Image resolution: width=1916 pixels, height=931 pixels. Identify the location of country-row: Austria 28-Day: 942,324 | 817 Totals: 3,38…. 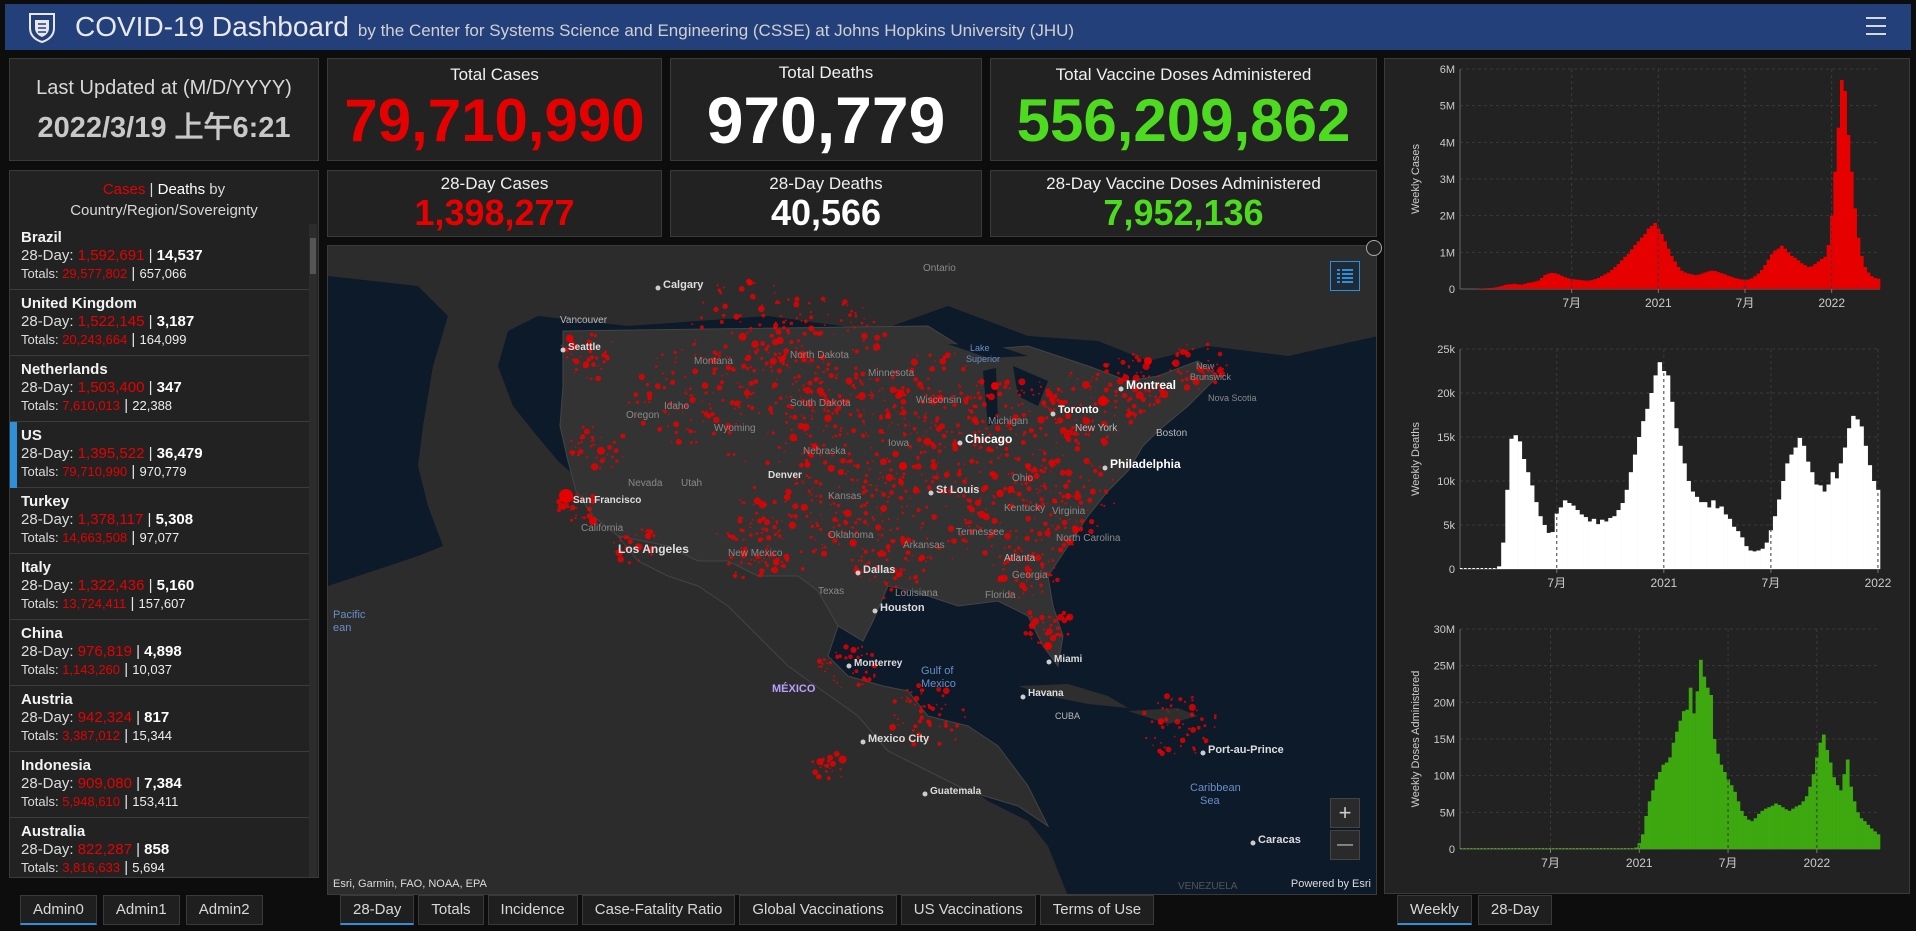
(160, 719).